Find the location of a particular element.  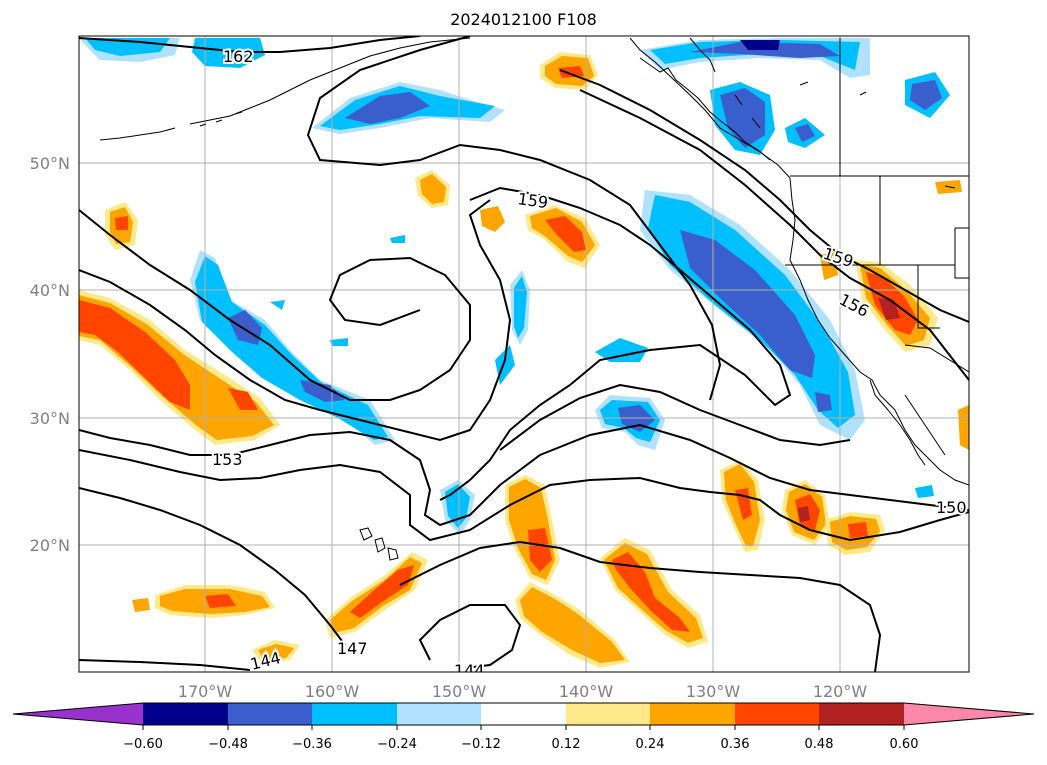

map-title: 2024012100 F108 is located at coordinates (523, 19).